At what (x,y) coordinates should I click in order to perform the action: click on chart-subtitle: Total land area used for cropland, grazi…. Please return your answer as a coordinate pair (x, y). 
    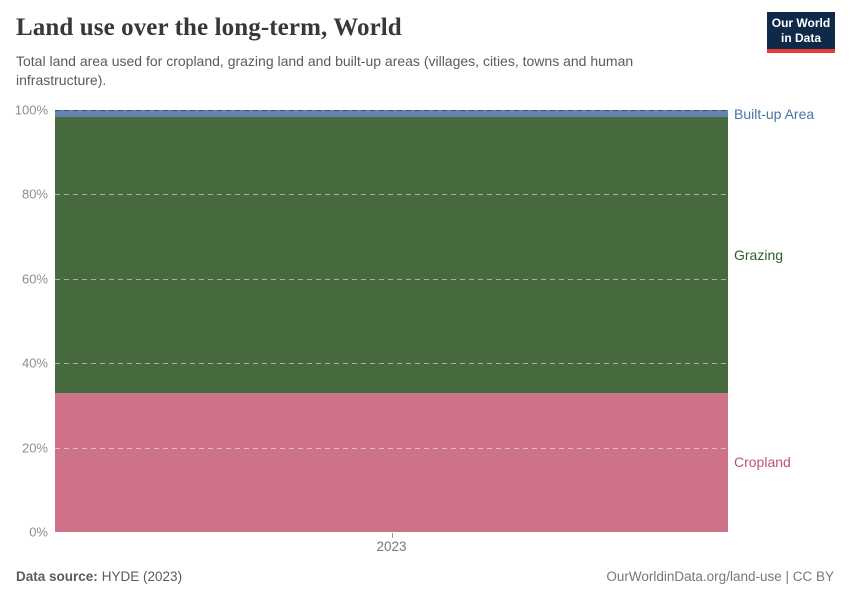
    Looking at the image, I should click on (325, 71).